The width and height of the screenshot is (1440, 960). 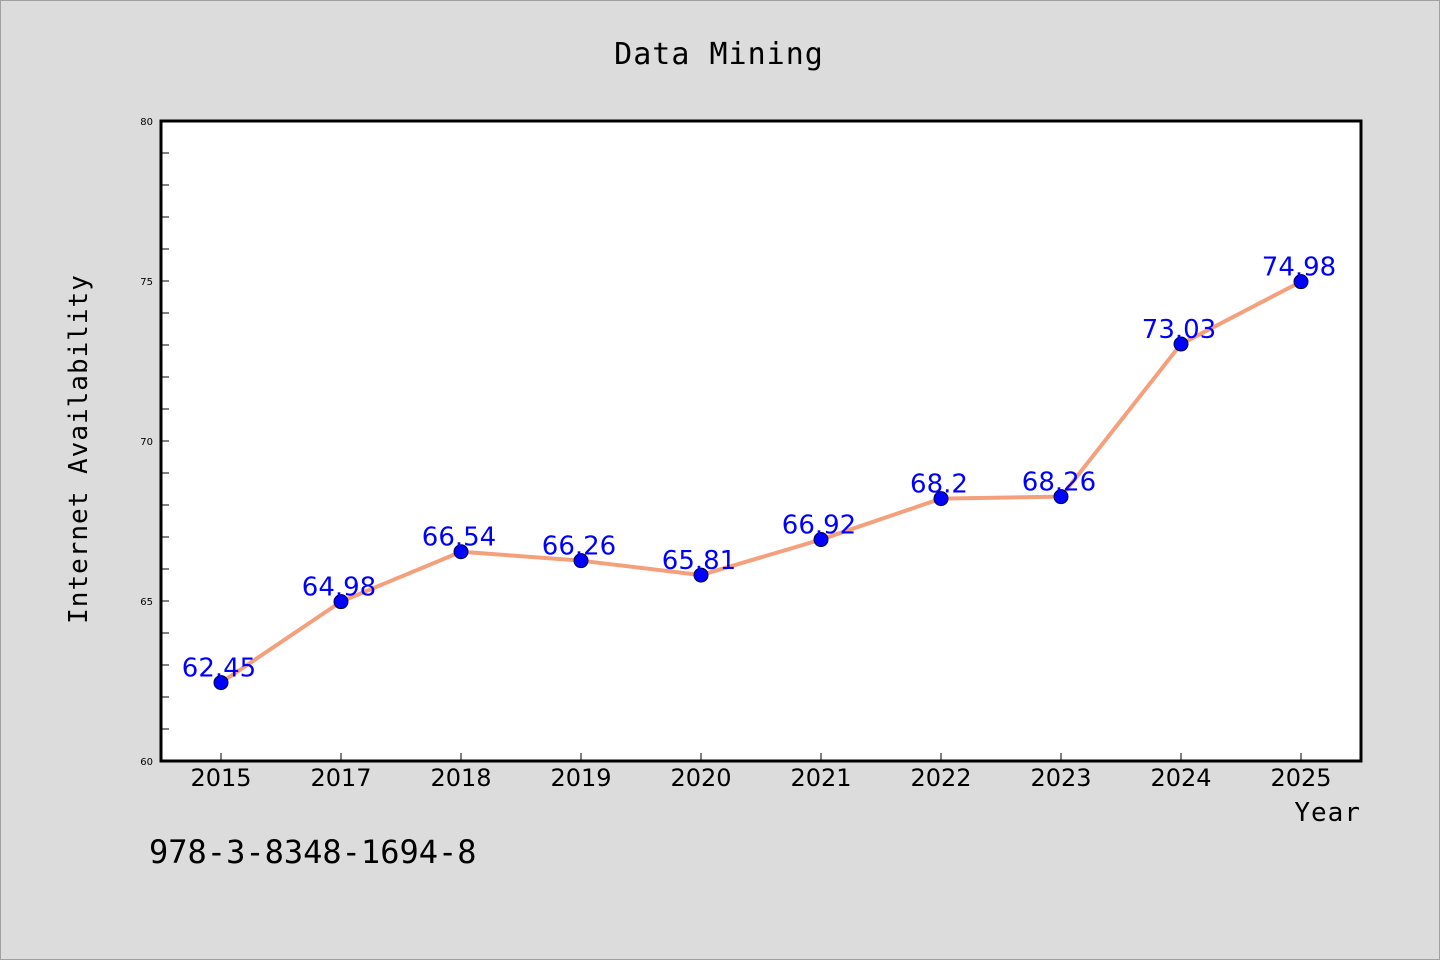 I want to click on x-tick-label: 2018, so click(x=460, y=778).